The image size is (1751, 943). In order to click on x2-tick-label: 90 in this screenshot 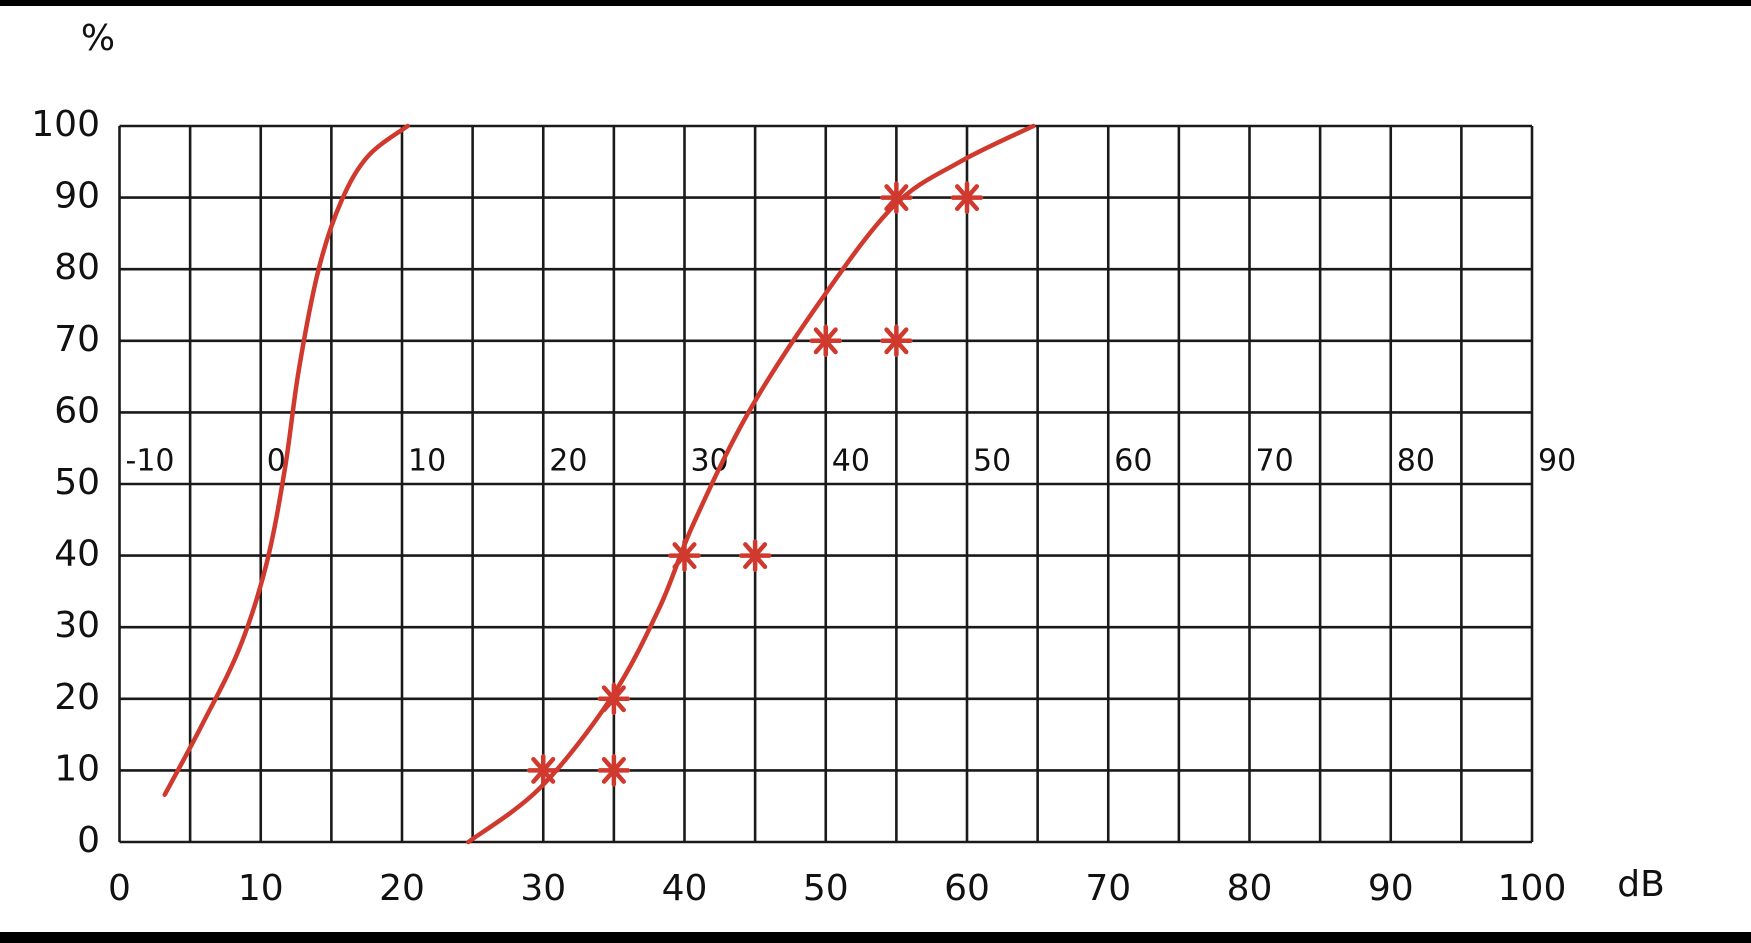, I will do `click(1557, 461)`.